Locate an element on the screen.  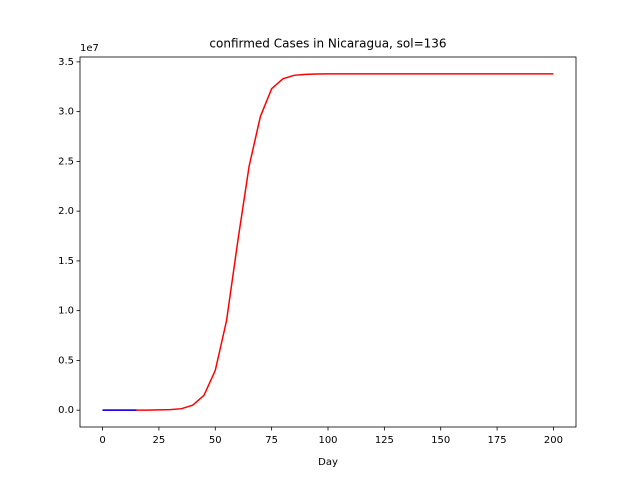
x-tick-label: 25 is located at coordinates (159, 440).